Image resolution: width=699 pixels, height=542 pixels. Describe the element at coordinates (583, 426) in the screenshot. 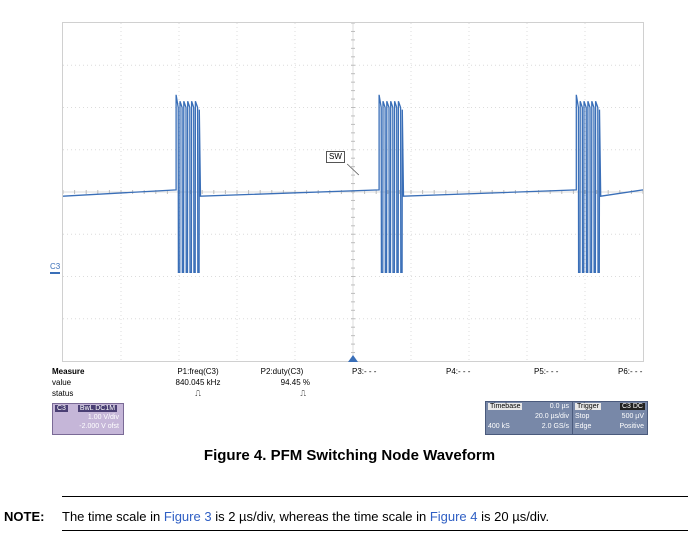

I see `trigger-type: Edge` at that location.